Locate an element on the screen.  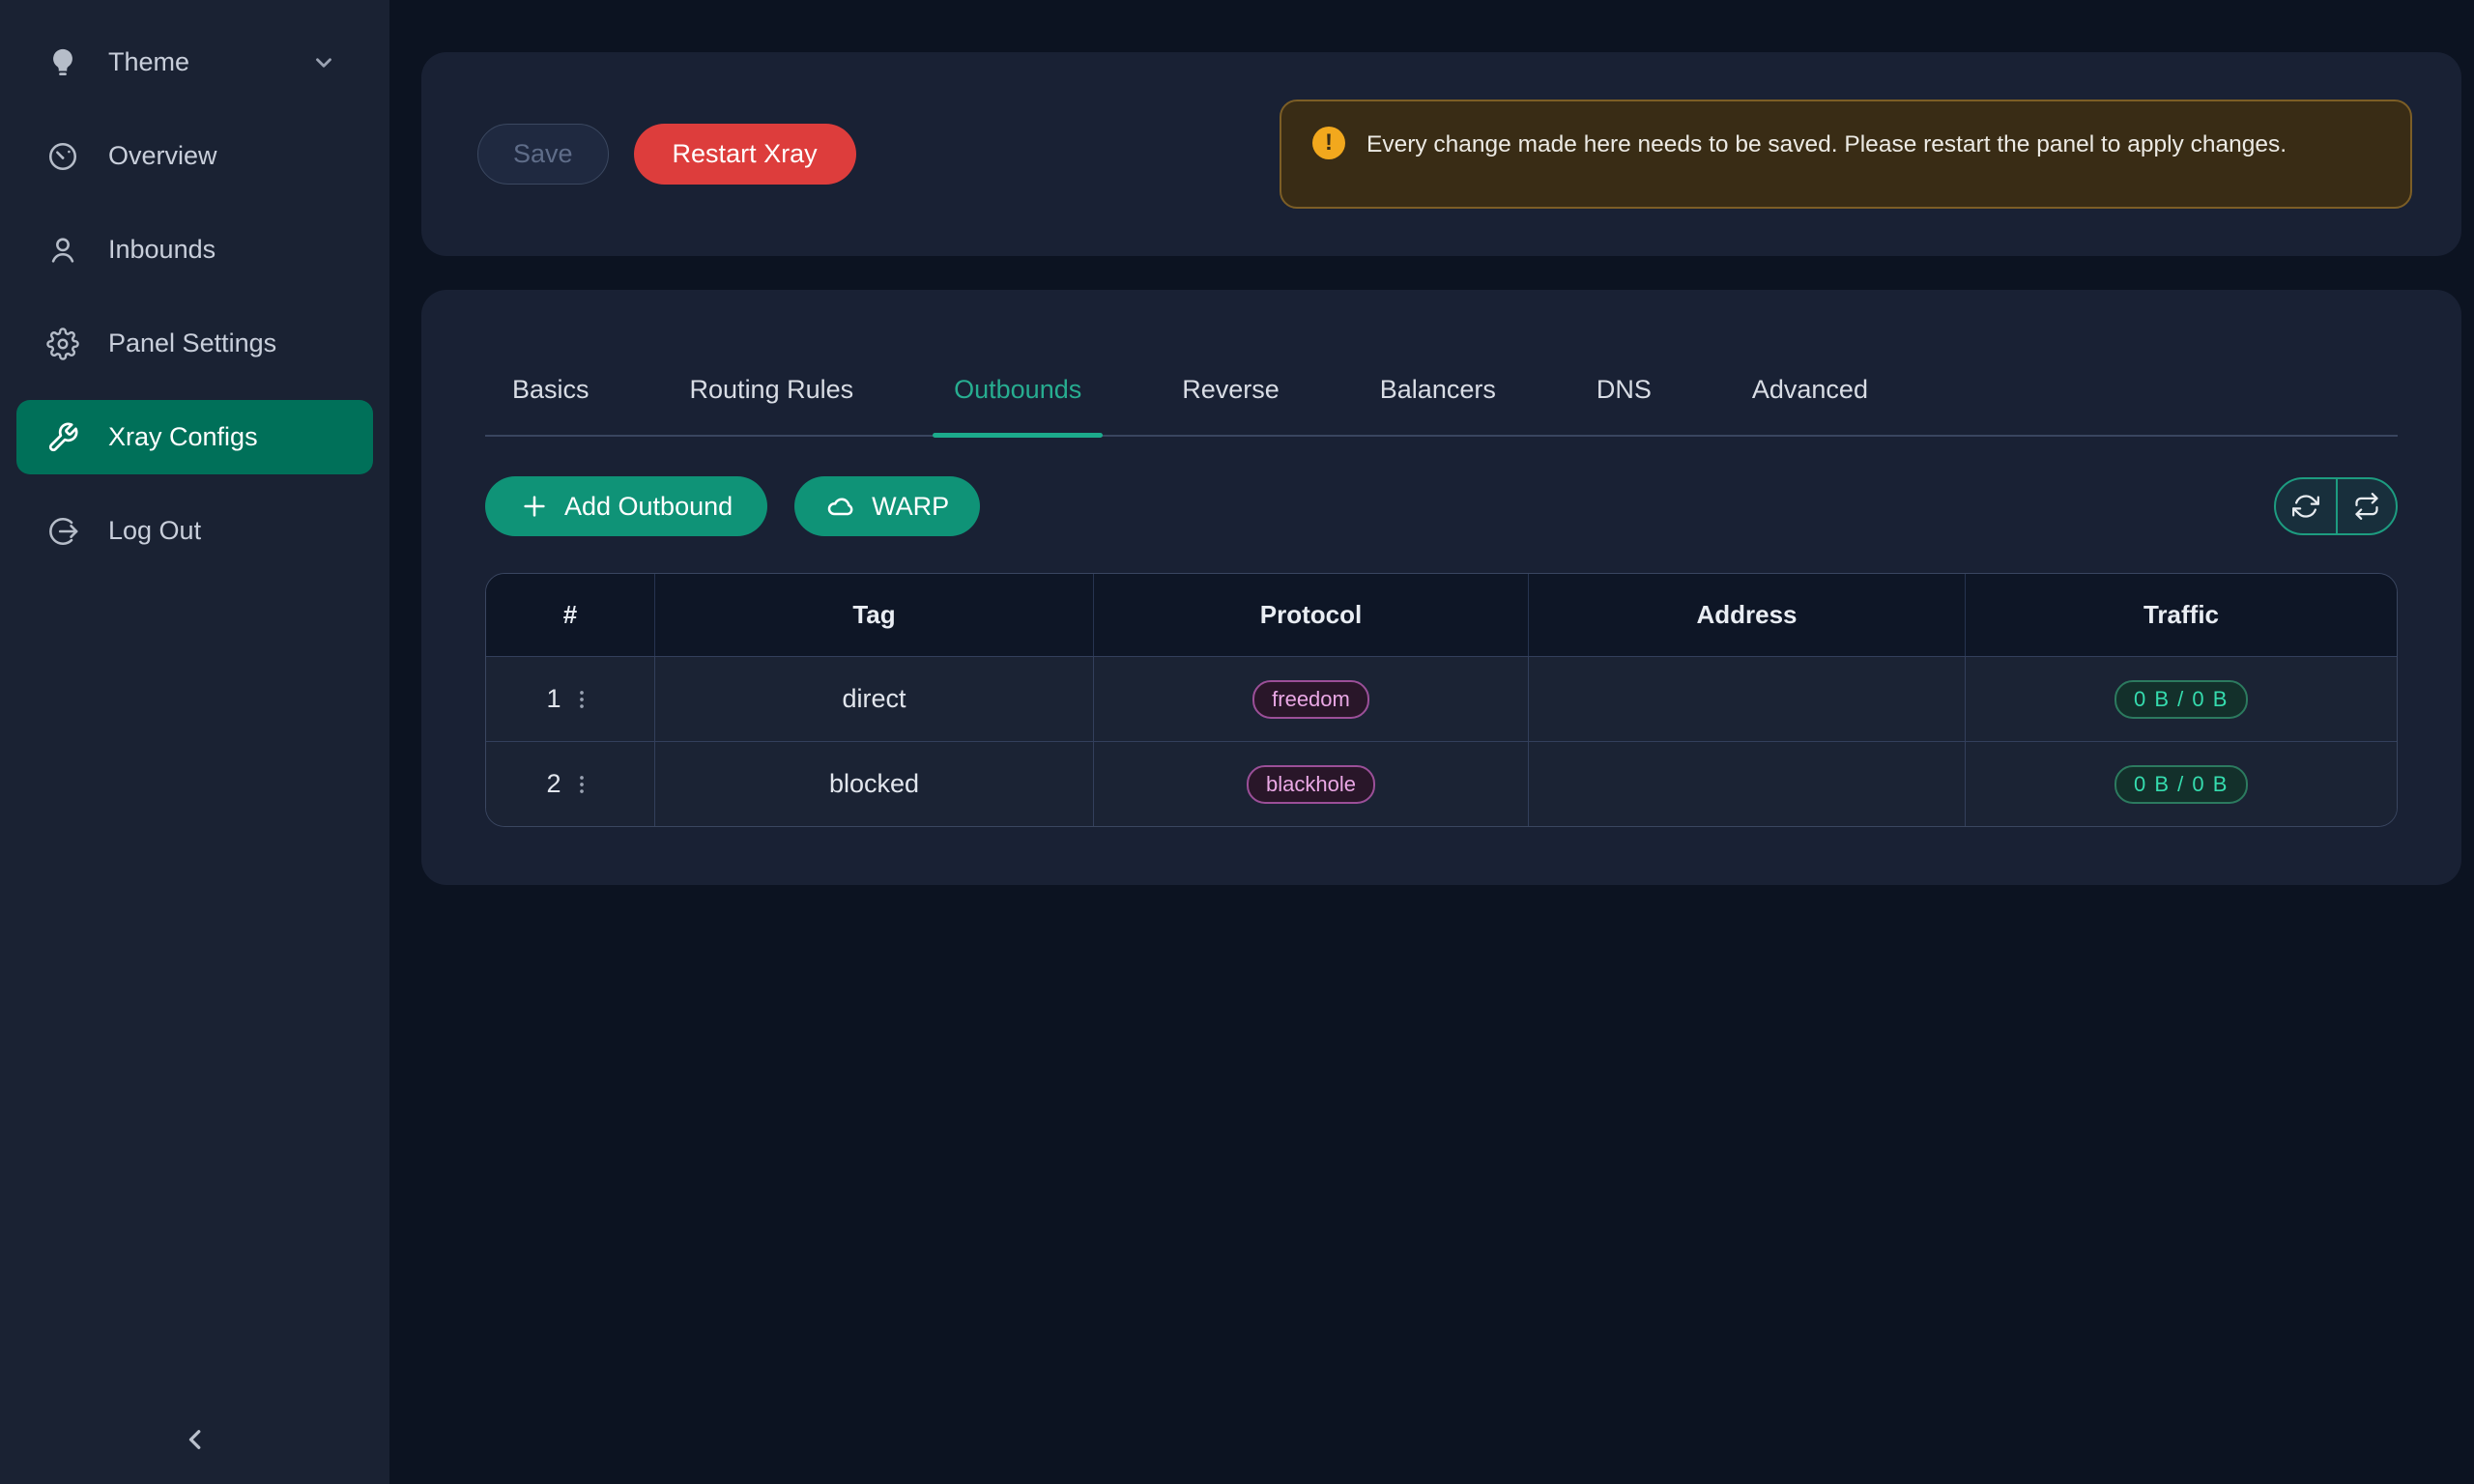
column-header-address: Address is located at coordinates (1747, 615).